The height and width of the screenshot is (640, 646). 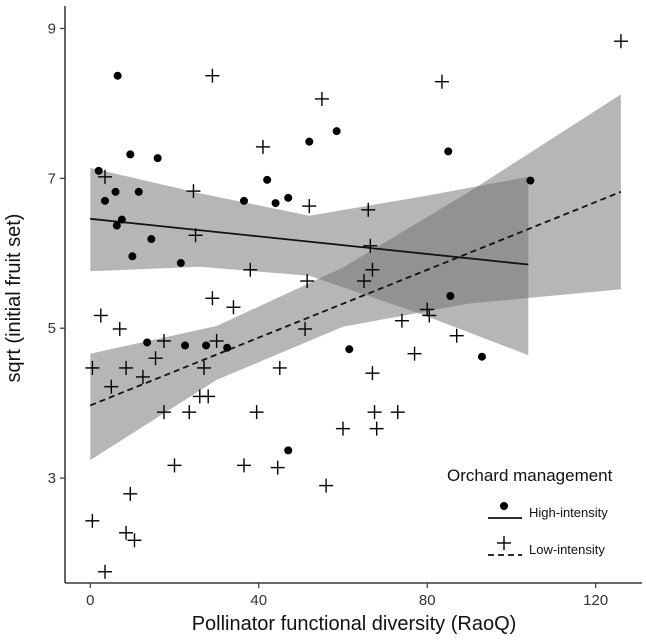 What do you see at coordinates (52, 328) in the screenshot?
I see `y-tick-label-1: 5` at bounding box center [52, 328].